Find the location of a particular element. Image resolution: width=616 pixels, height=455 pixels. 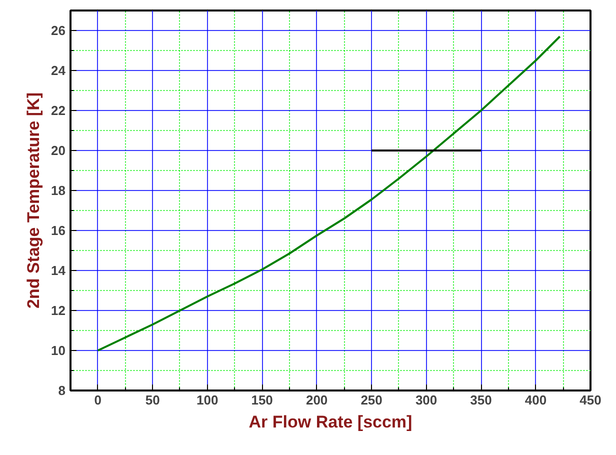

y-tick-label: 22 is located at coordinates (58, 110).